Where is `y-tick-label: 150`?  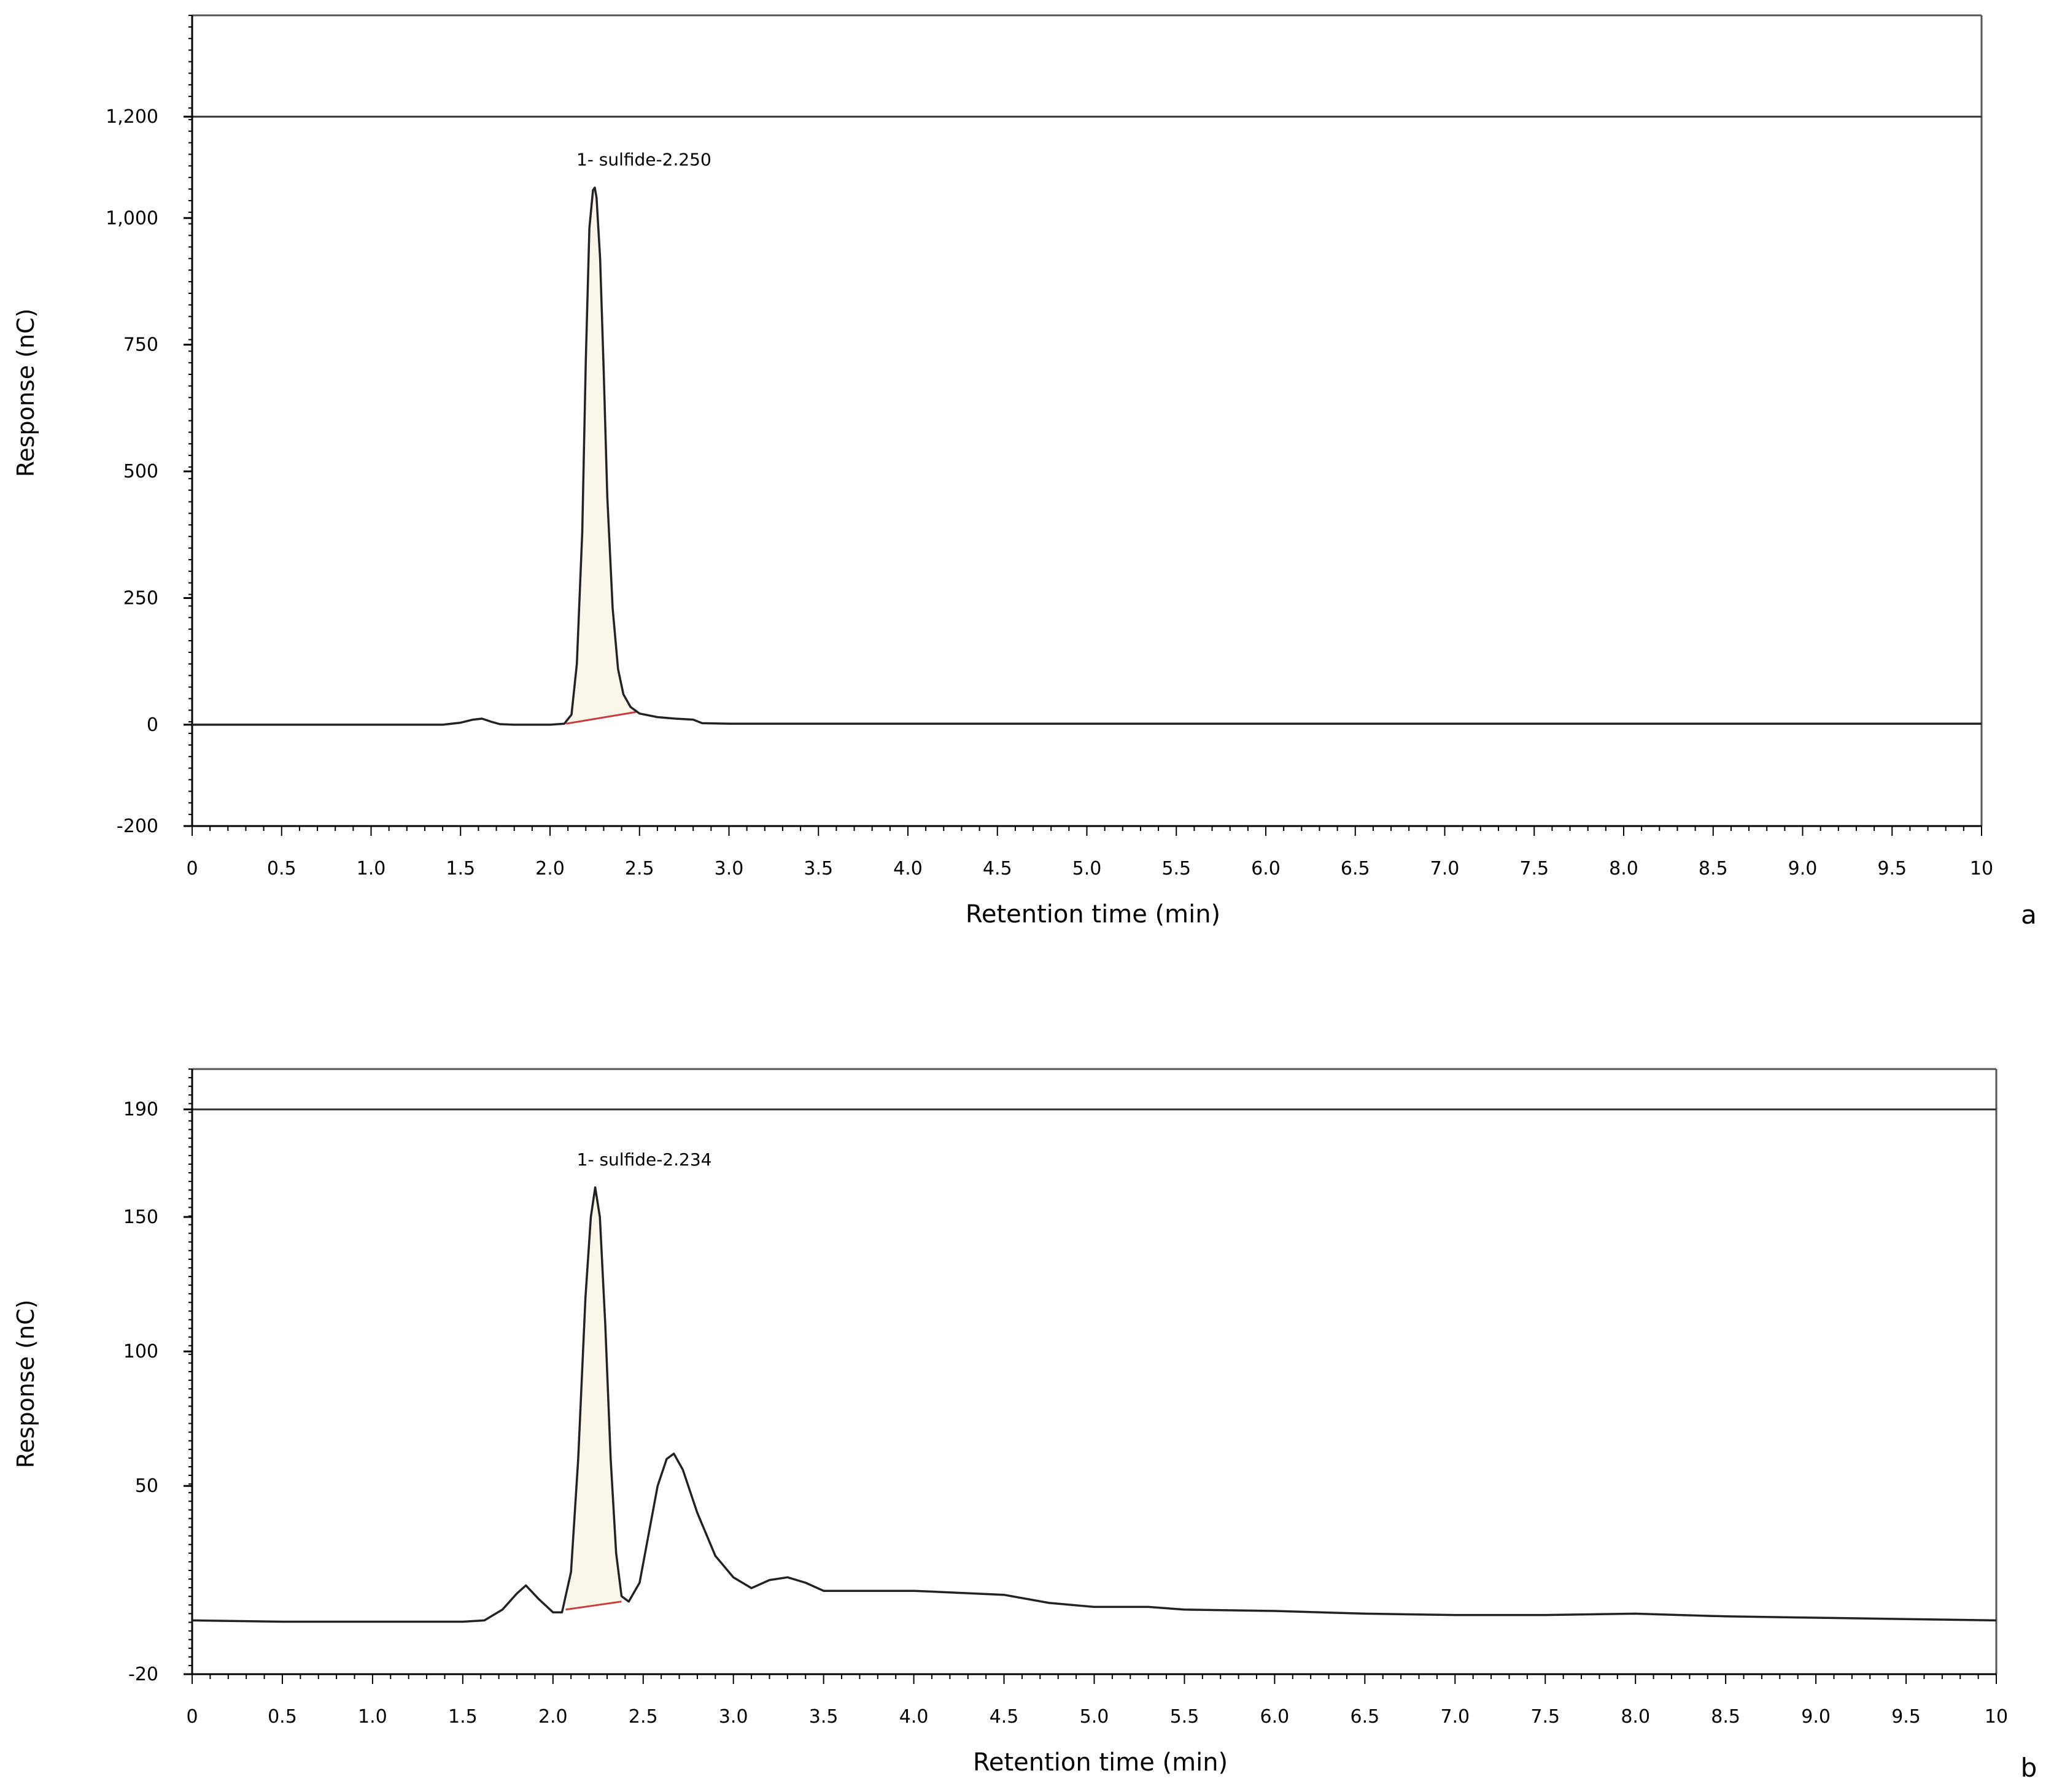
y-tick-label: 150 is located at coordinates (140, 1217).